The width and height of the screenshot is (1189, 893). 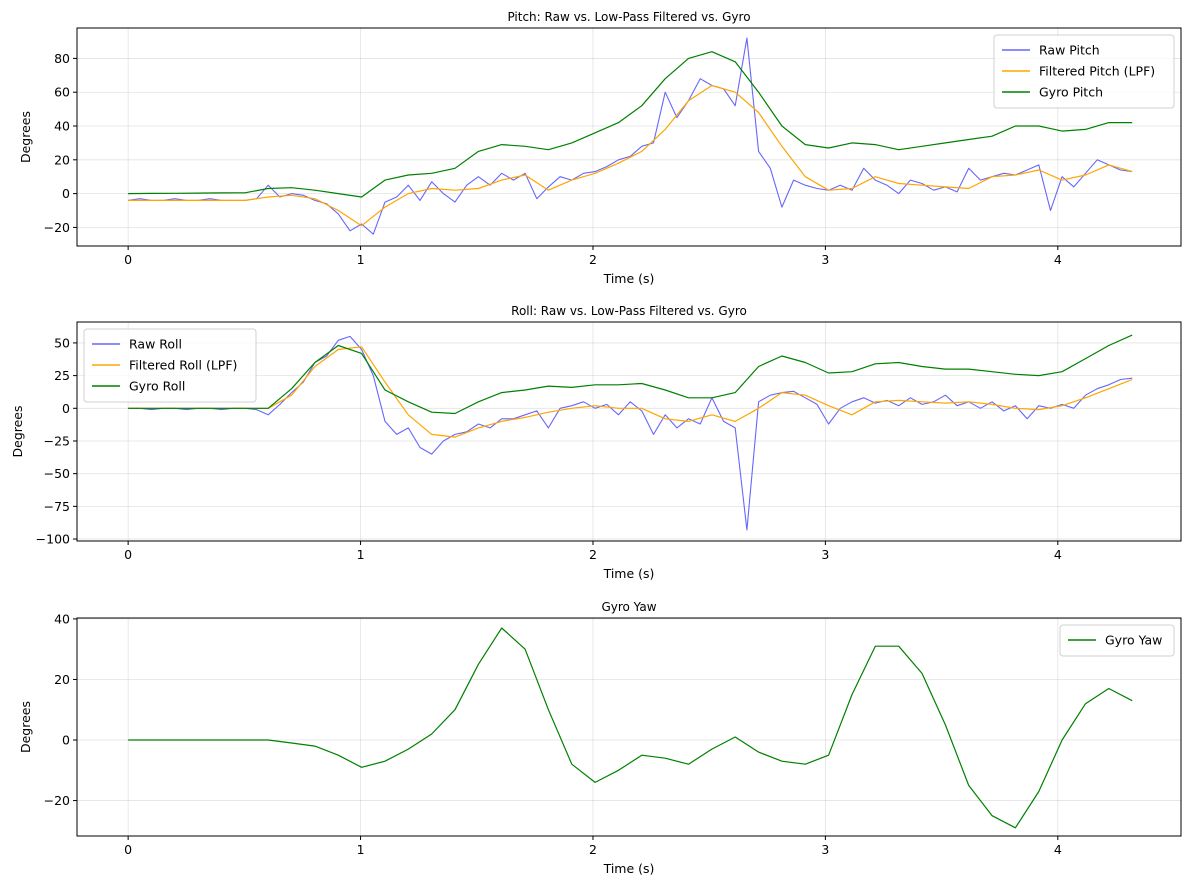 I want to click on series-line-filtered-roll-lpf, so click(x=630, y=392).